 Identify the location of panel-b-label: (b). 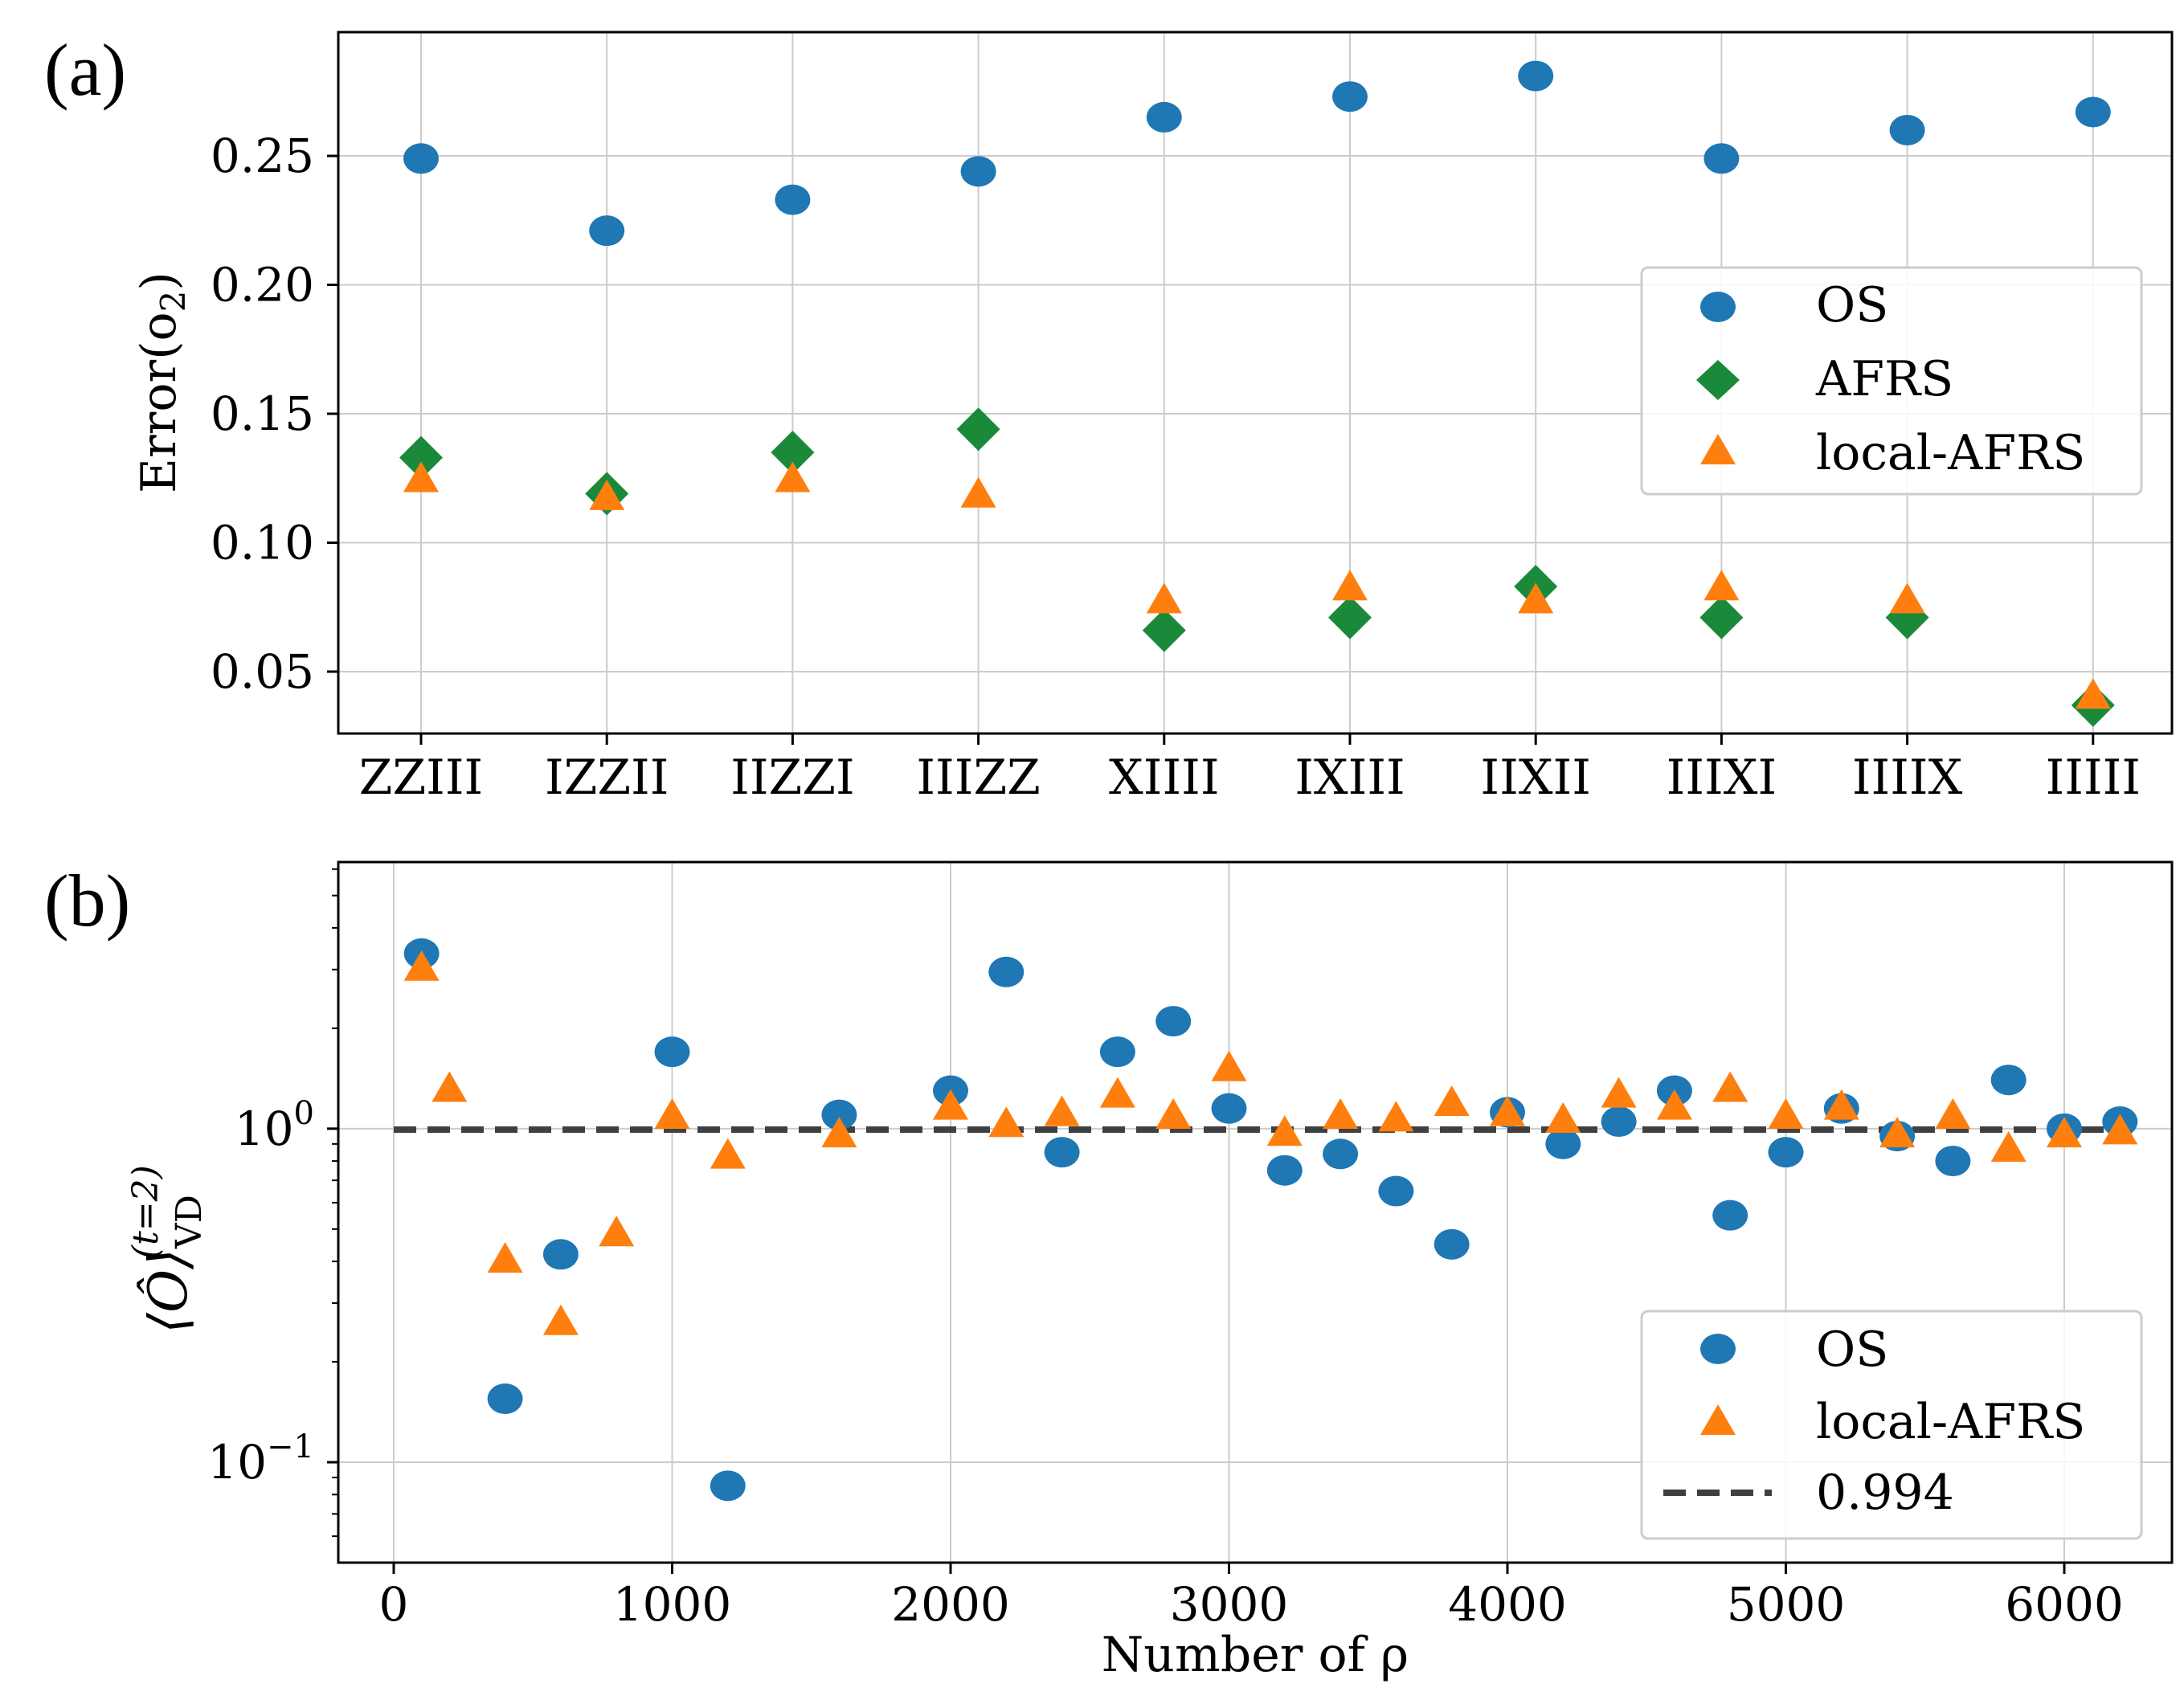
(87, 901).